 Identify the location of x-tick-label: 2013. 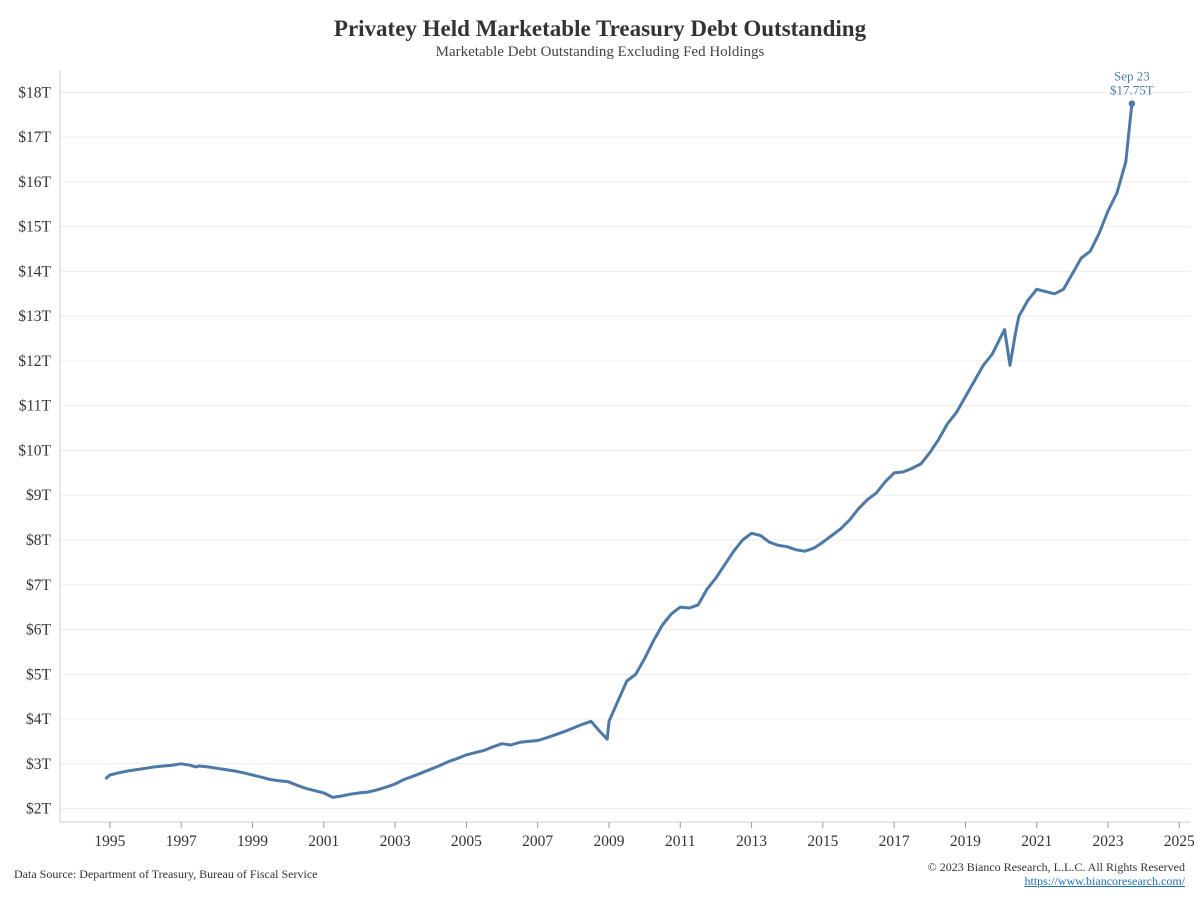
(751, 841).